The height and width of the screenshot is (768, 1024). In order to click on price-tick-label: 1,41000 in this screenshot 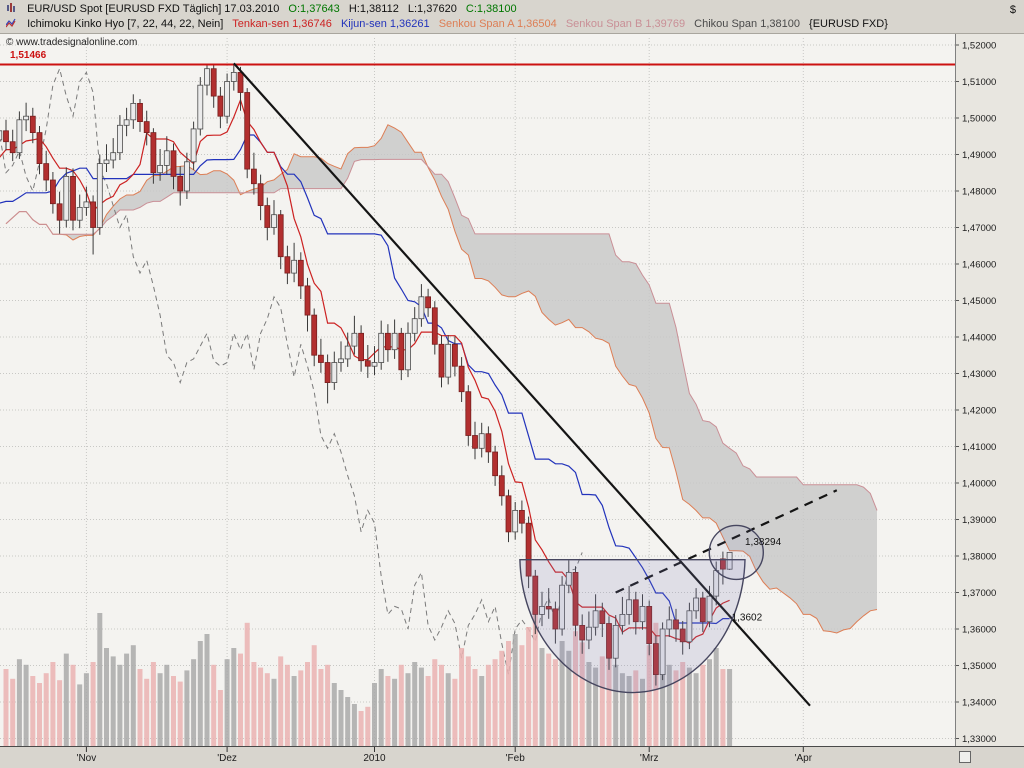, I will do `click(979, 447)`.